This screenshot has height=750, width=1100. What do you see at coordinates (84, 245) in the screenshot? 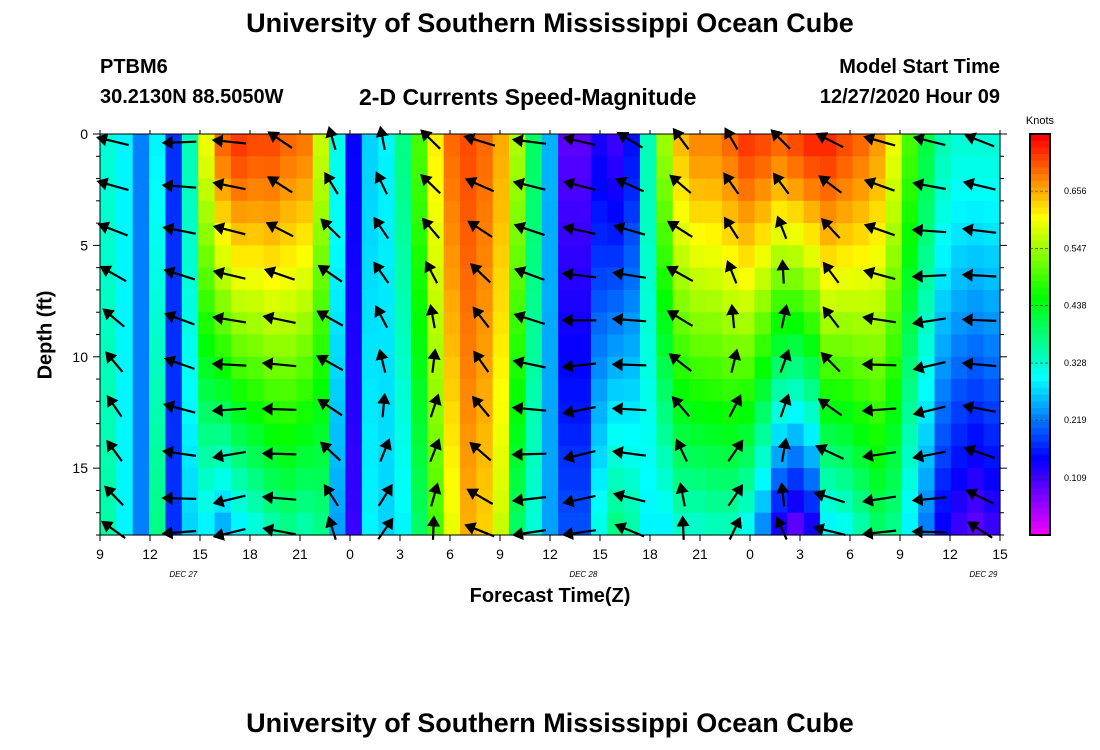
I see `y-tick-label: 5` at bounding box center [84, 245].